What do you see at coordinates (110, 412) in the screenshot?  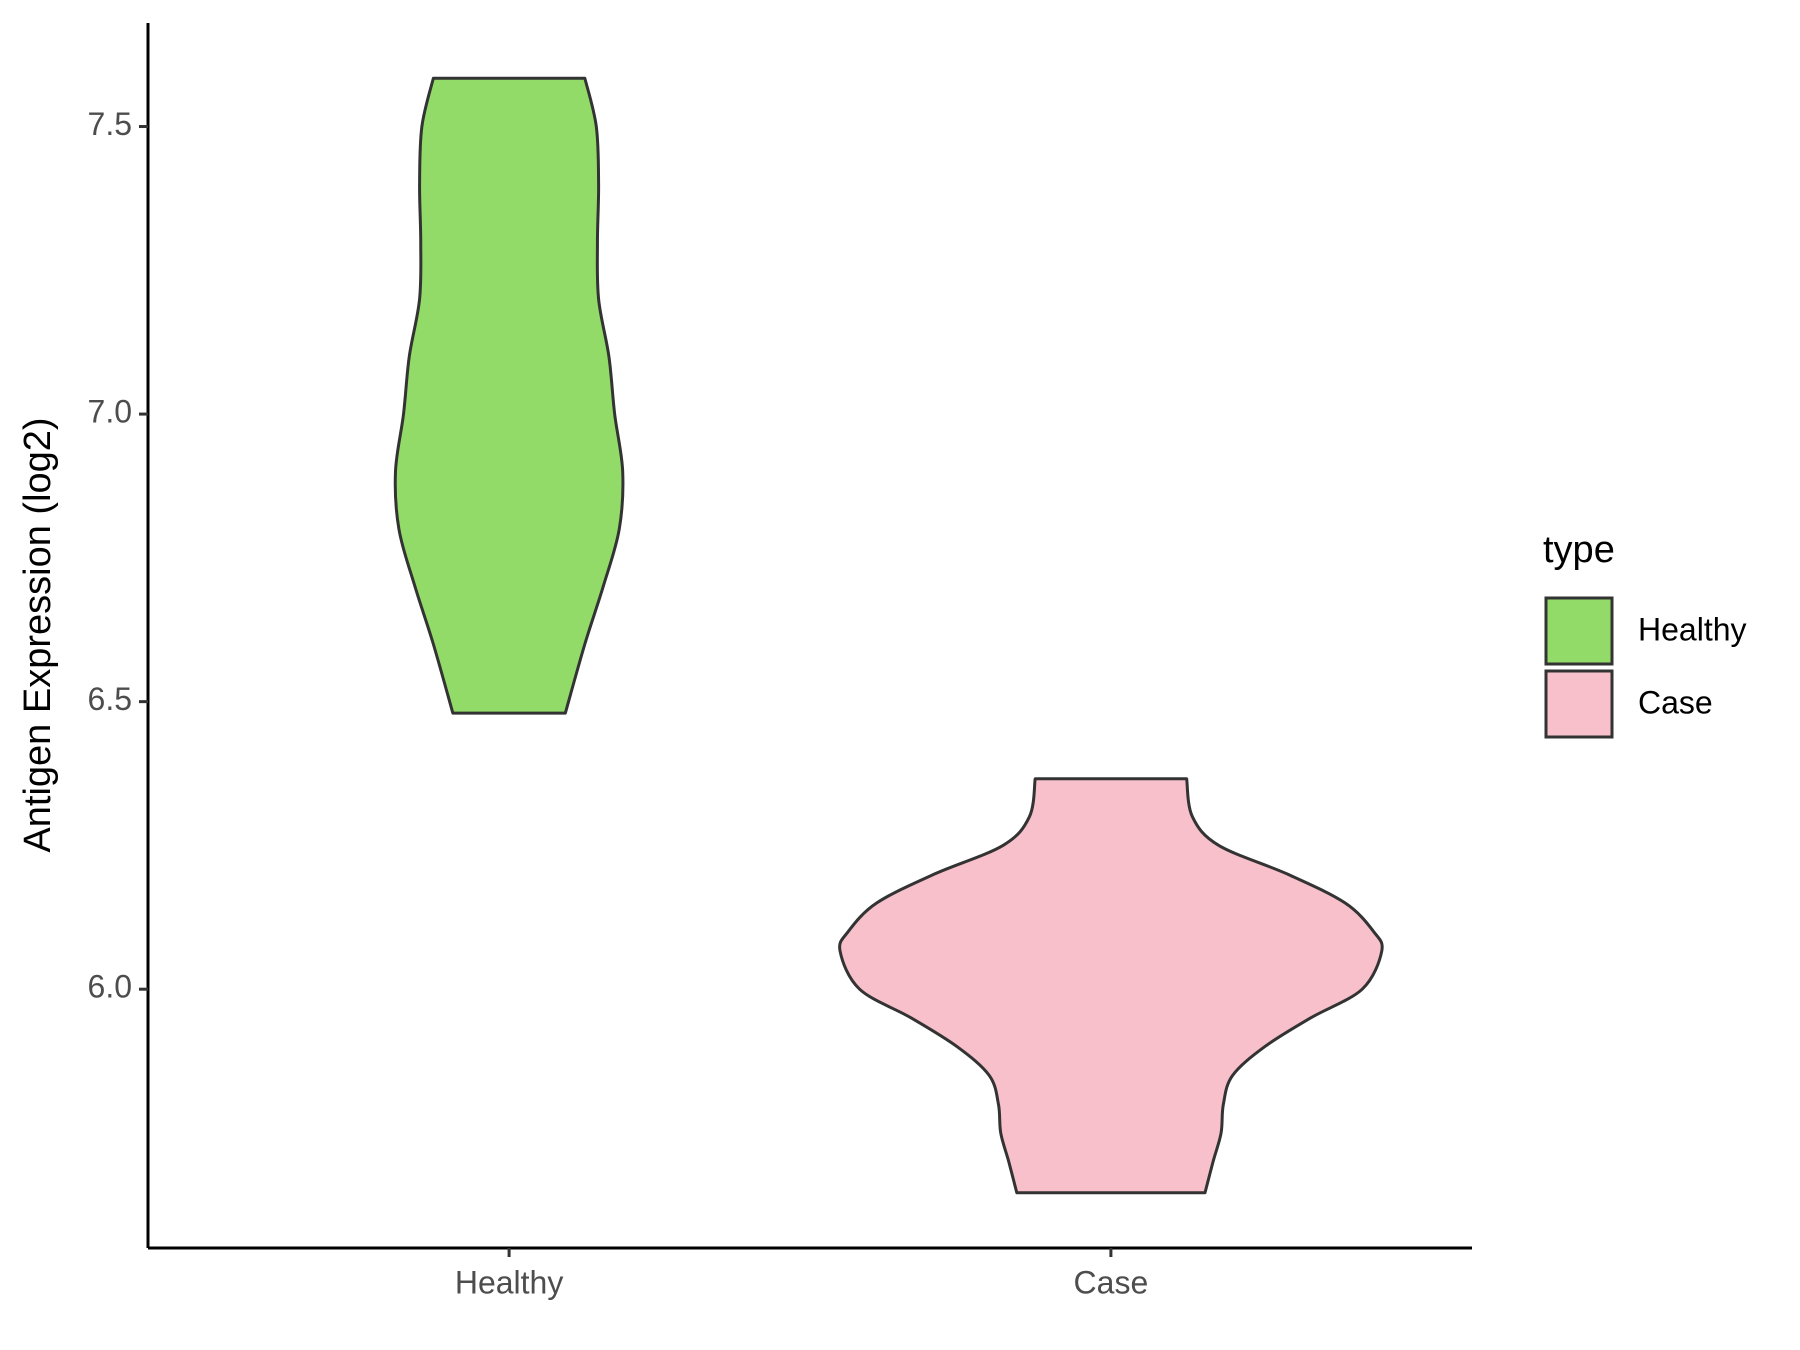 I see `y-tick-label: 7.0` at bounding box center [110, 412].